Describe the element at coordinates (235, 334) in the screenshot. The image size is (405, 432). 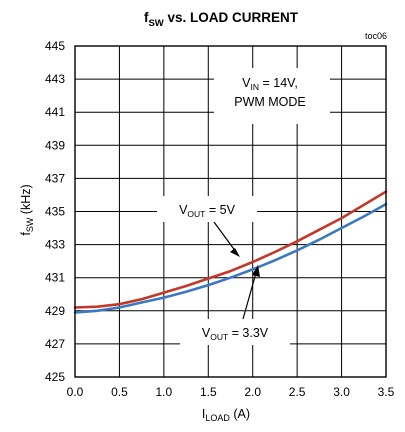
I see `series-label-vout-3v3-text: VOUT = 3.3V` at that location.